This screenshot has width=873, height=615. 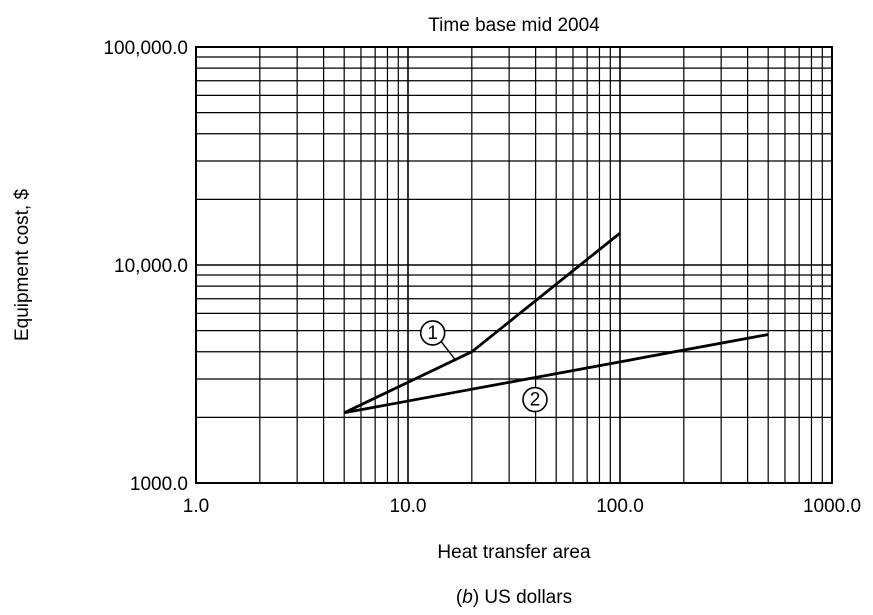 I want to click on series-marker-label: 1, so click(x=432, y=333).